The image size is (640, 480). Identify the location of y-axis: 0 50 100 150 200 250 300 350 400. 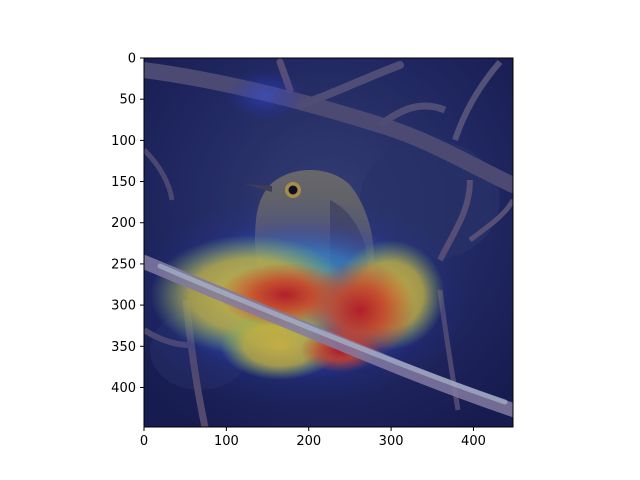
(127, 224).